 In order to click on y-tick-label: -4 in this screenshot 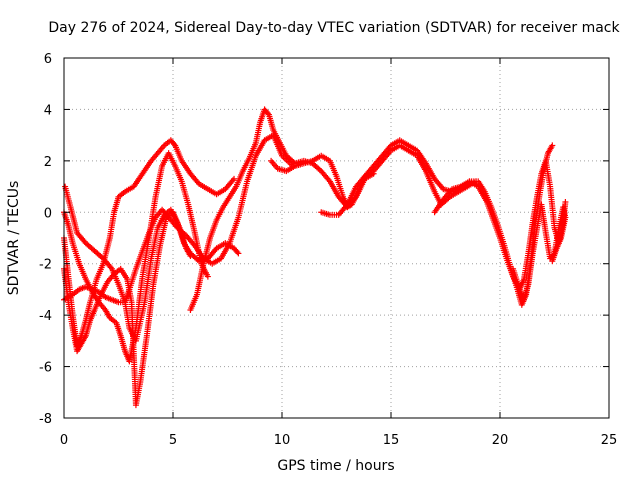, I will do `click(45, 316)`.